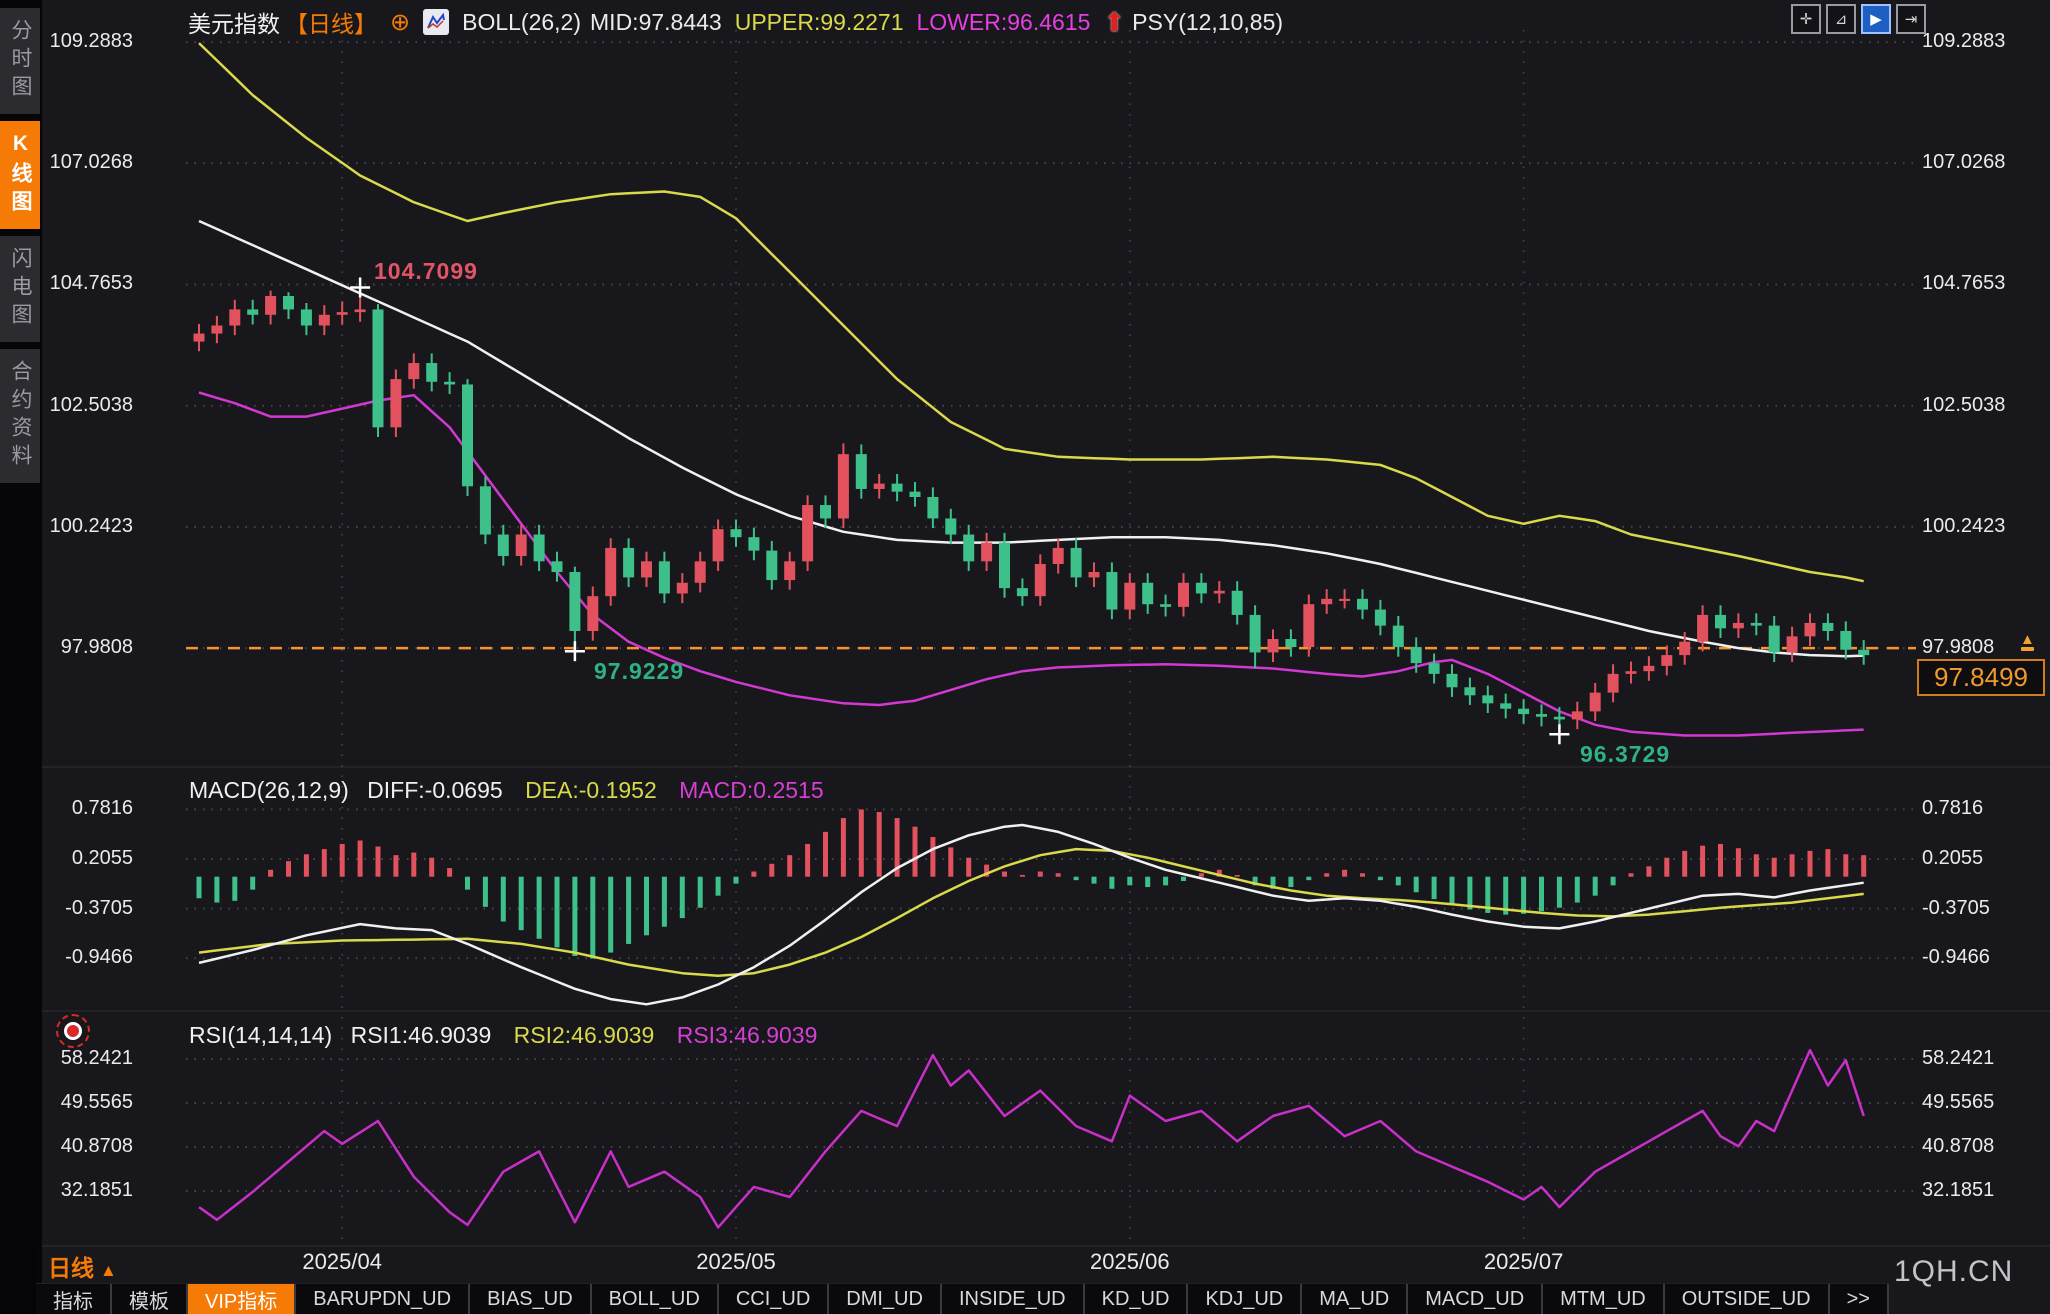  What do you see at coordinates (1859, 1299) in the screenshot?
I see `indicator-tab-15: >>` at bounding box center [1859, 1299].